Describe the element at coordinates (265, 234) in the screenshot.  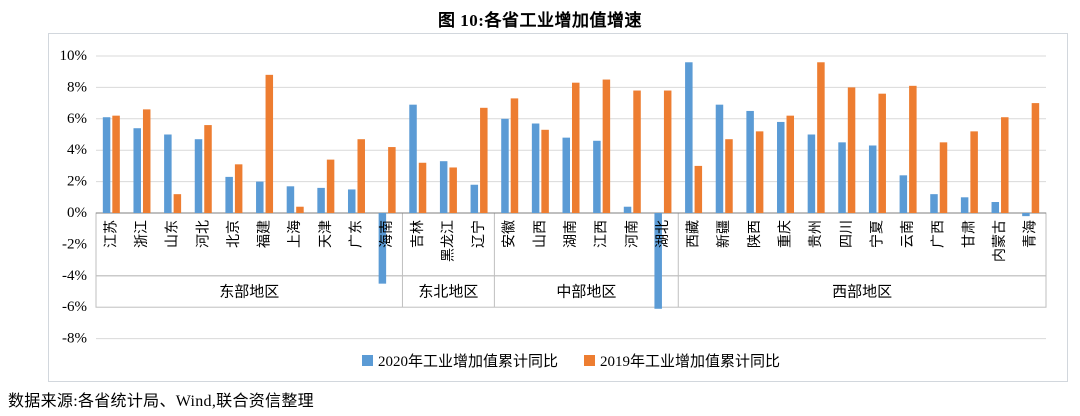
I see `category-label: 福建` at that location.